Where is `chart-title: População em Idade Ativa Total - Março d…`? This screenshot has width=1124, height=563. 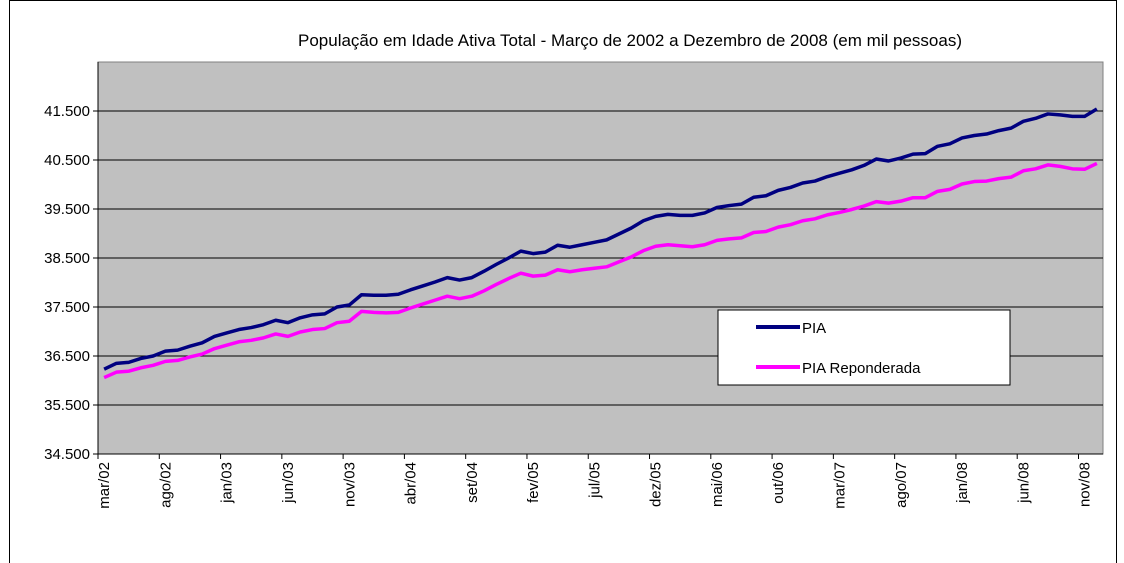
chart-title: População em Idade Ativa Total - Março d… is located at coordinates (630, 40).